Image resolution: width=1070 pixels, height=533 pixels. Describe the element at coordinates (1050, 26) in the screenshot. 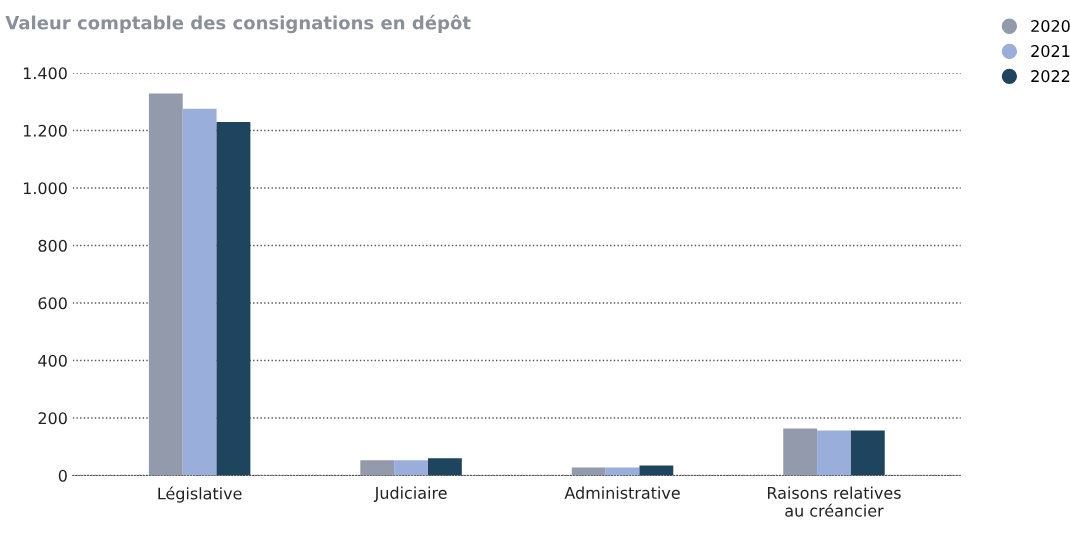

I see `legend-label: 2020` at that location.